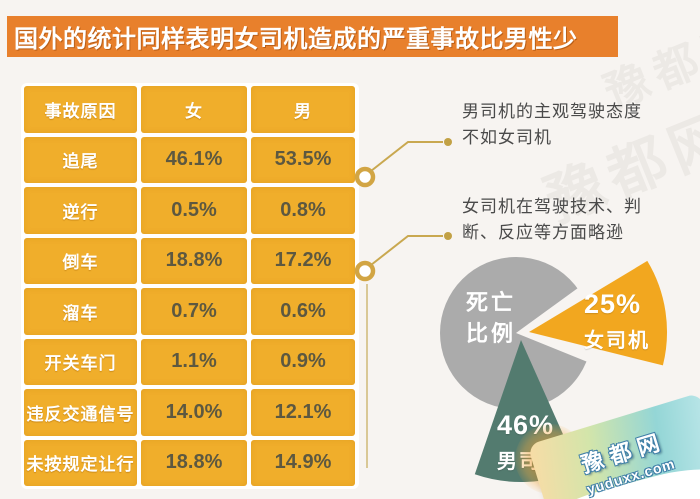 Image resolution: width=700 pixels, height=499 pixels. Describe the element at coordinates (303, 109) in the screenshot. I see `table-header-male: 男` at that location.